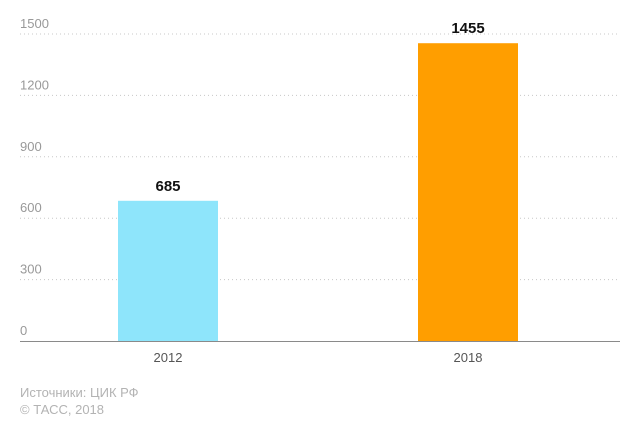 The width and height of the screenshot is (640, 433). I want to click on x-axis-category-labels: 2012 2018, so click(318, 357).